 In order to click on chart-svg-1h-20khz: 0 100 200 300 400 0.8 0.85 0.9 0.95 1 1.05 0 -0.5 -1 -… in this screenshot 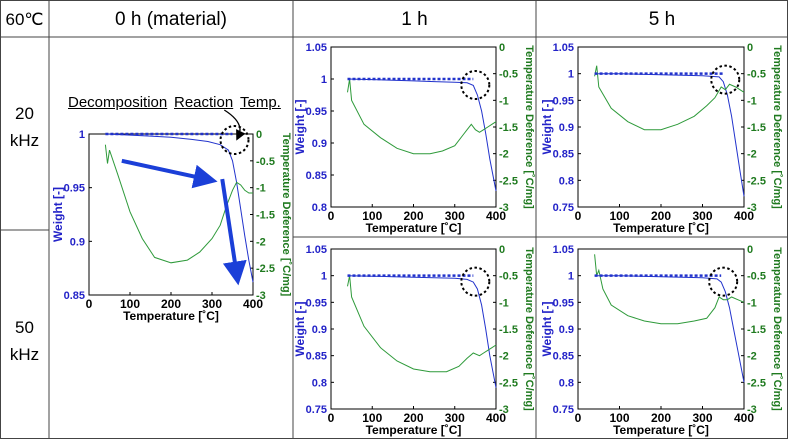, I will do `click(414, 138)`.